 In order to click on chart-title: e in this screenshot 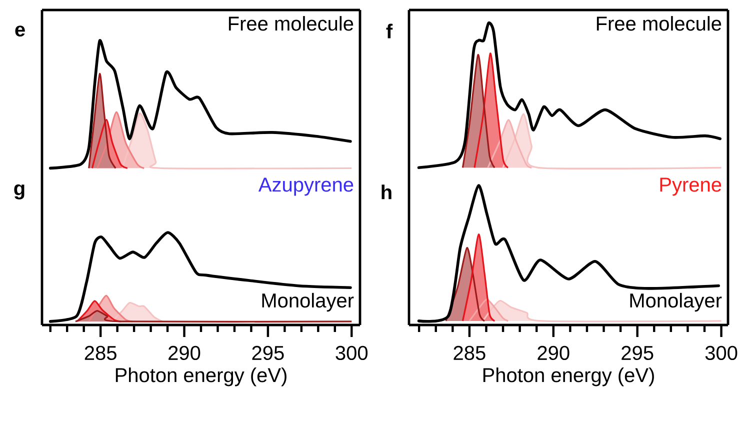, I will do `click(20, 31)`.